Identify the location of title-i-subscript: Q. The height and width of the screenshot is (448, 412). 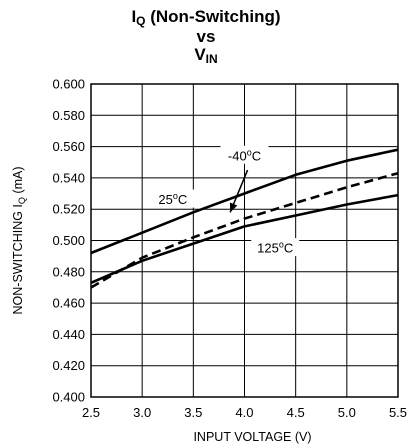
(141, 21).